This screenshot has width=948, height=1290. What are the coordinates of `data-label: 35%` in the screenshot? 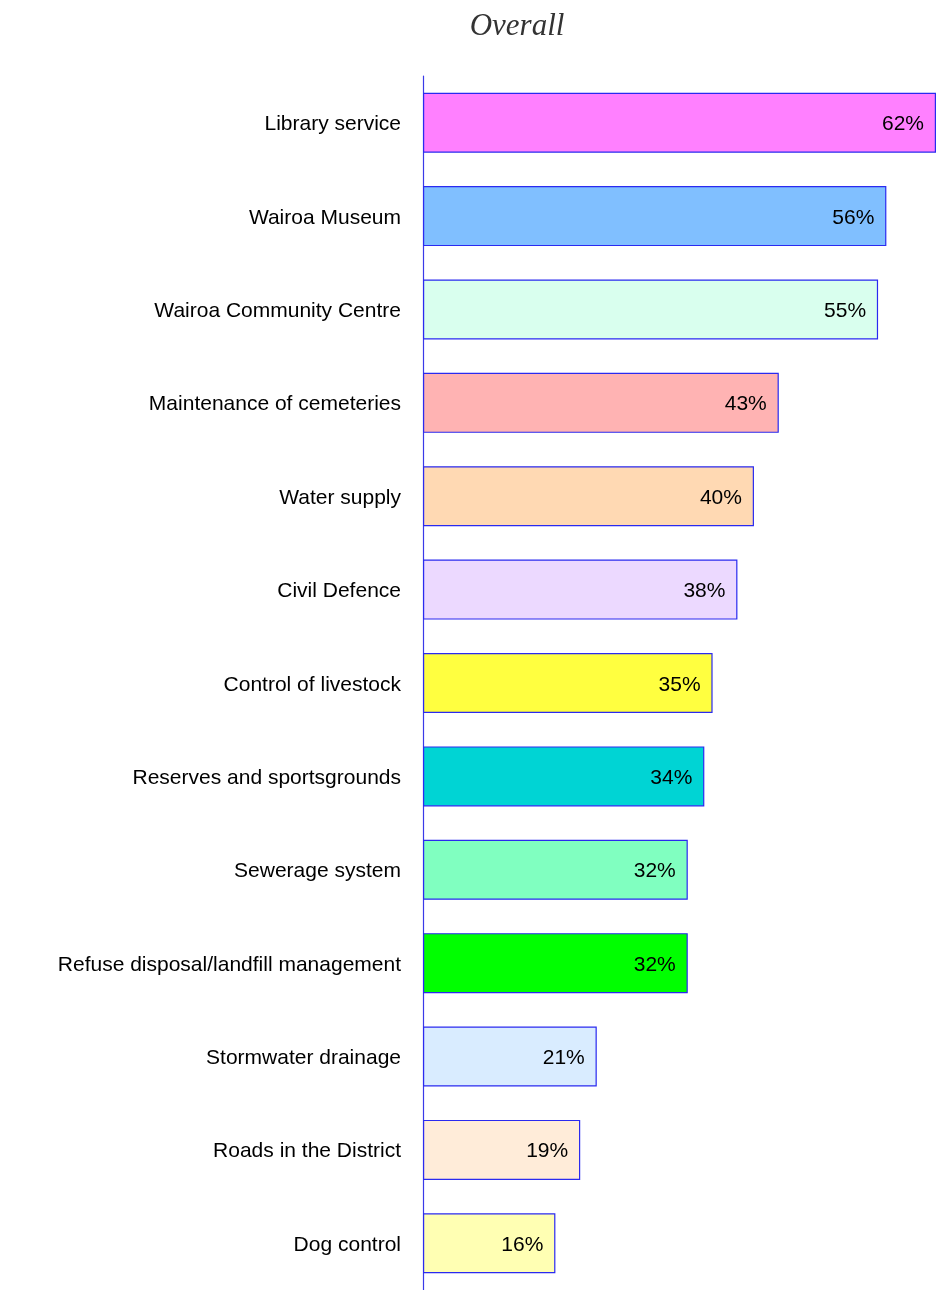 It's located at (679, 683).